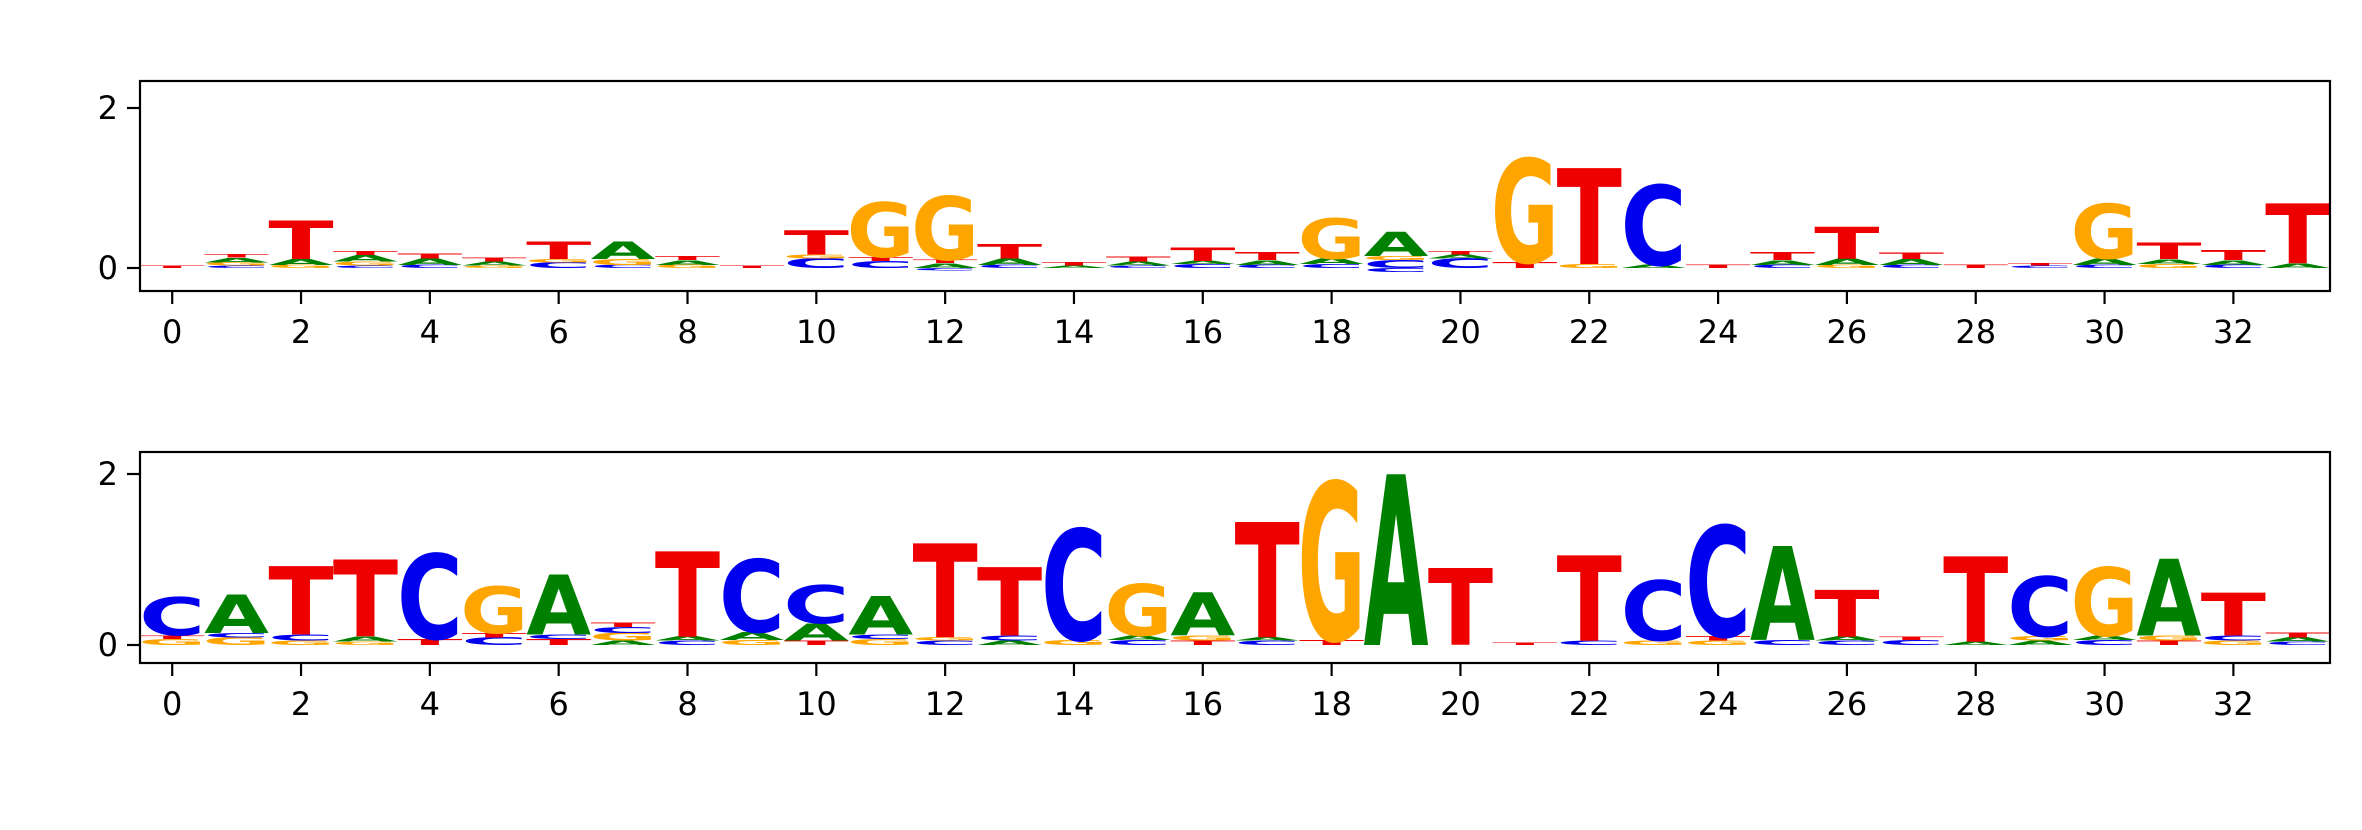 Image resolution: width=2362 pixels, height=830 pixels. What do you see at coordinates (1074, 704) in the screenshot?
I see `x-tick-label: 14` at bounding box center [1074, 704].